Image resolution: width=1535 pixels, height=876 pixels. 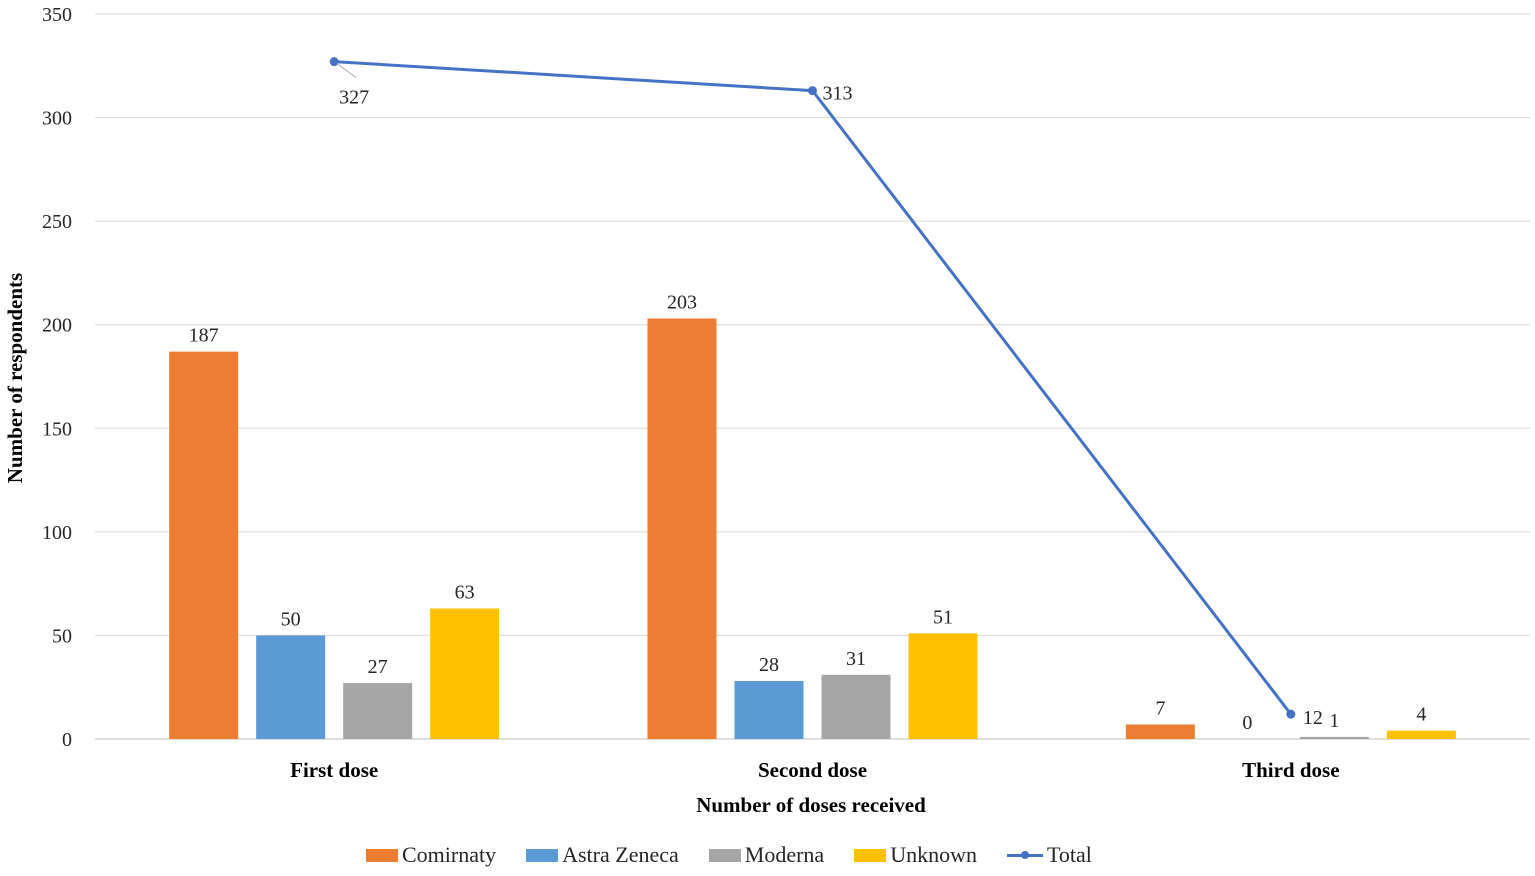 What do you see at coordinates (57, 15) in the screenshot?
I see `y-tick-label: 350` at bounding box center [57, 15].